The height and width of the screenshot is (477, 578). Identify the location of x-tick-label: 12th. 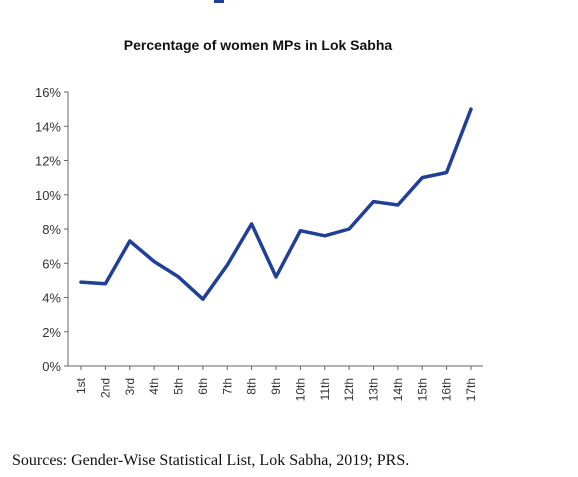
(349, 389).